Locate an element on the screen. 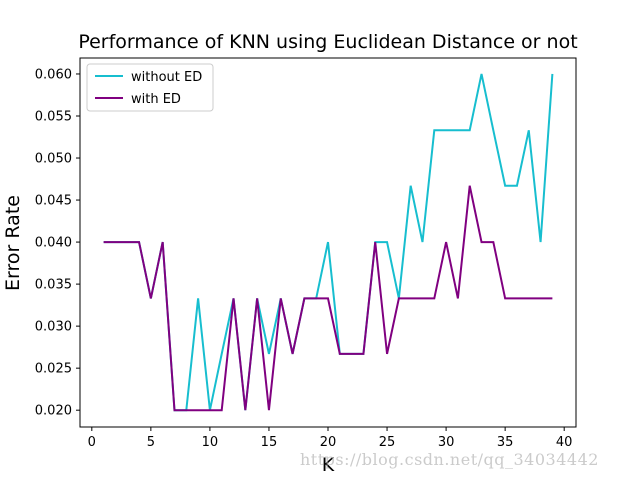  x-tick-label: 30 is located at coordinates (446, 442).